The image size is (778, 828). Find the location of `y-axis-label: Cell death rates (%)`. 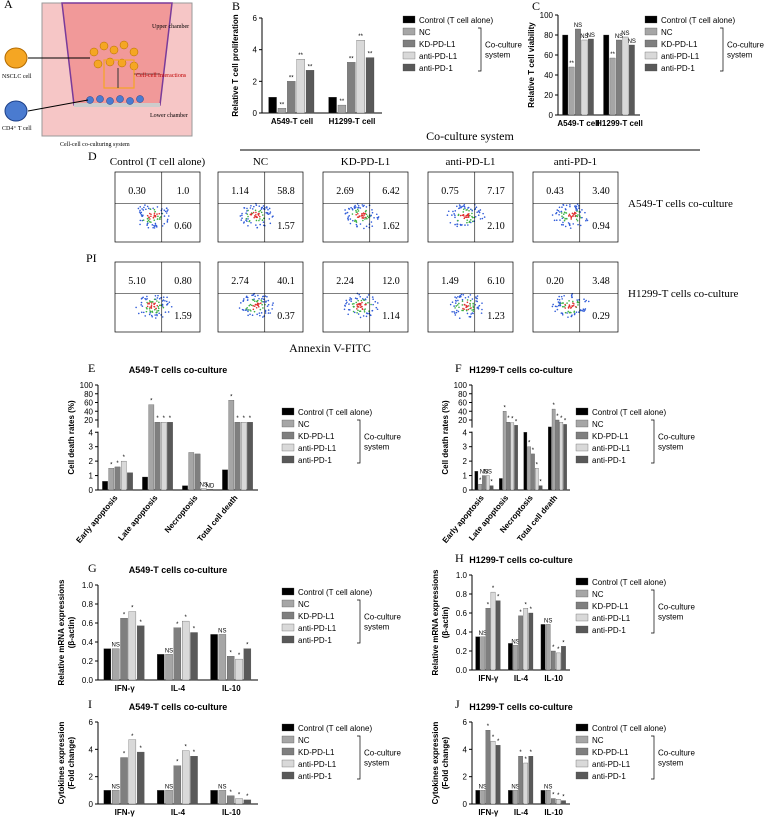

y-axis-label: Cell death rates (%) is located at coordinates (71, 437).